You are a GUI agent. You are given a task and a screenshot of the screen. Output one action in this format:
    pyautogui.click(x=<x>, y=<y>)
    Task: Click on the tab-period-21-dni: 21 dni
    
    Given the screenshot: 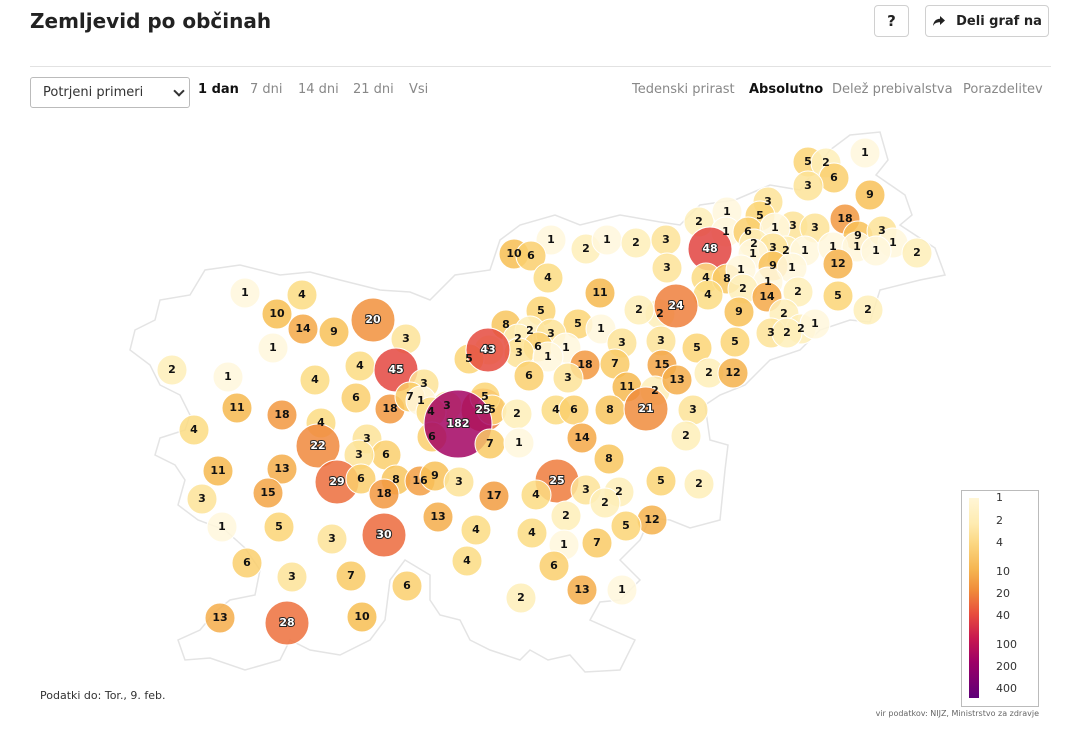 What is the action you would take?
    pyautogui.click(x=373, y=89)
    